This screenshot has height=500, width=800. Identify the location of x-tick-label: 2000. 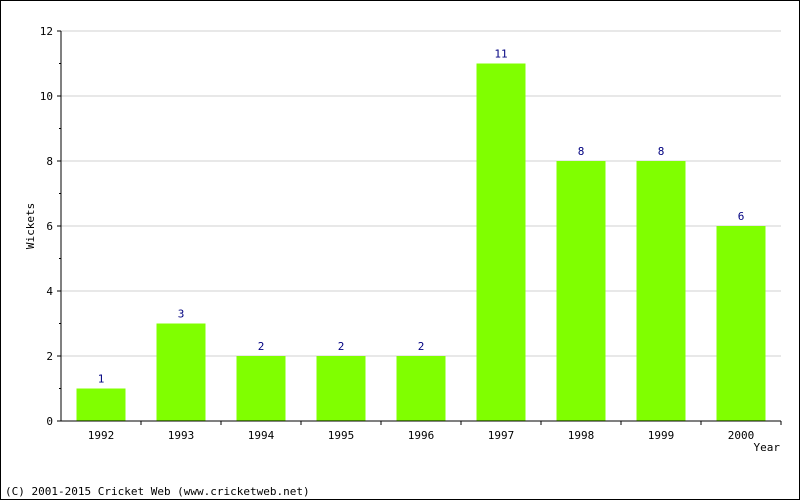
(741, 435).